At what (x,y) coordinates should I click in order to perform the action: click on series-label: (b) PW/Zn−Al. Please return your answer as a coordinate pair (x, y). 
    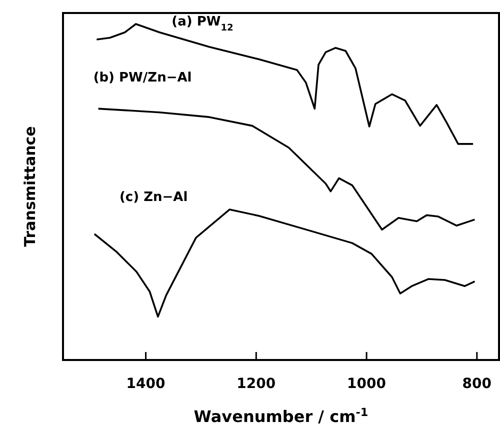
    Looking at the image, I should click on (142, 78).